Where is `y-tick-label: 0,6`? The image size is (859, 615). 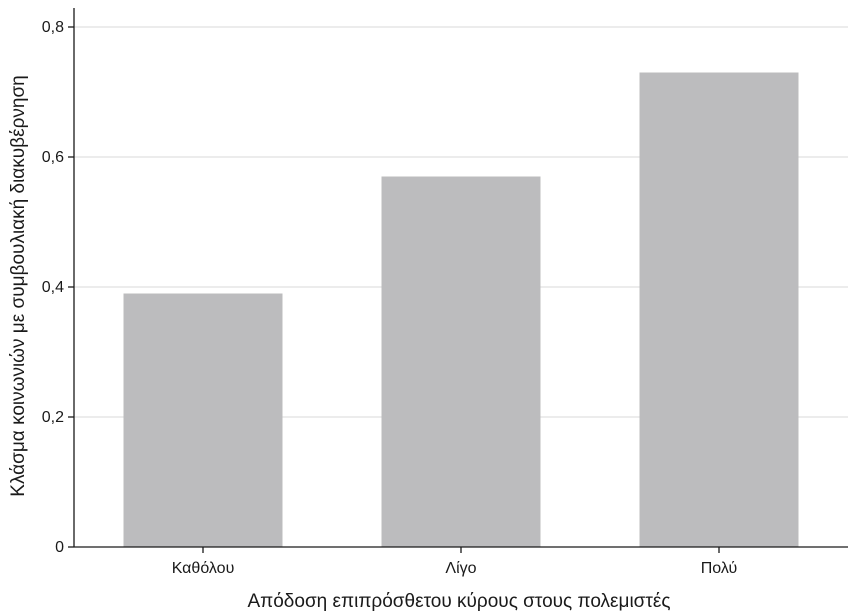 y-tick-label: 0,6 is located at coordinates (53, 157).